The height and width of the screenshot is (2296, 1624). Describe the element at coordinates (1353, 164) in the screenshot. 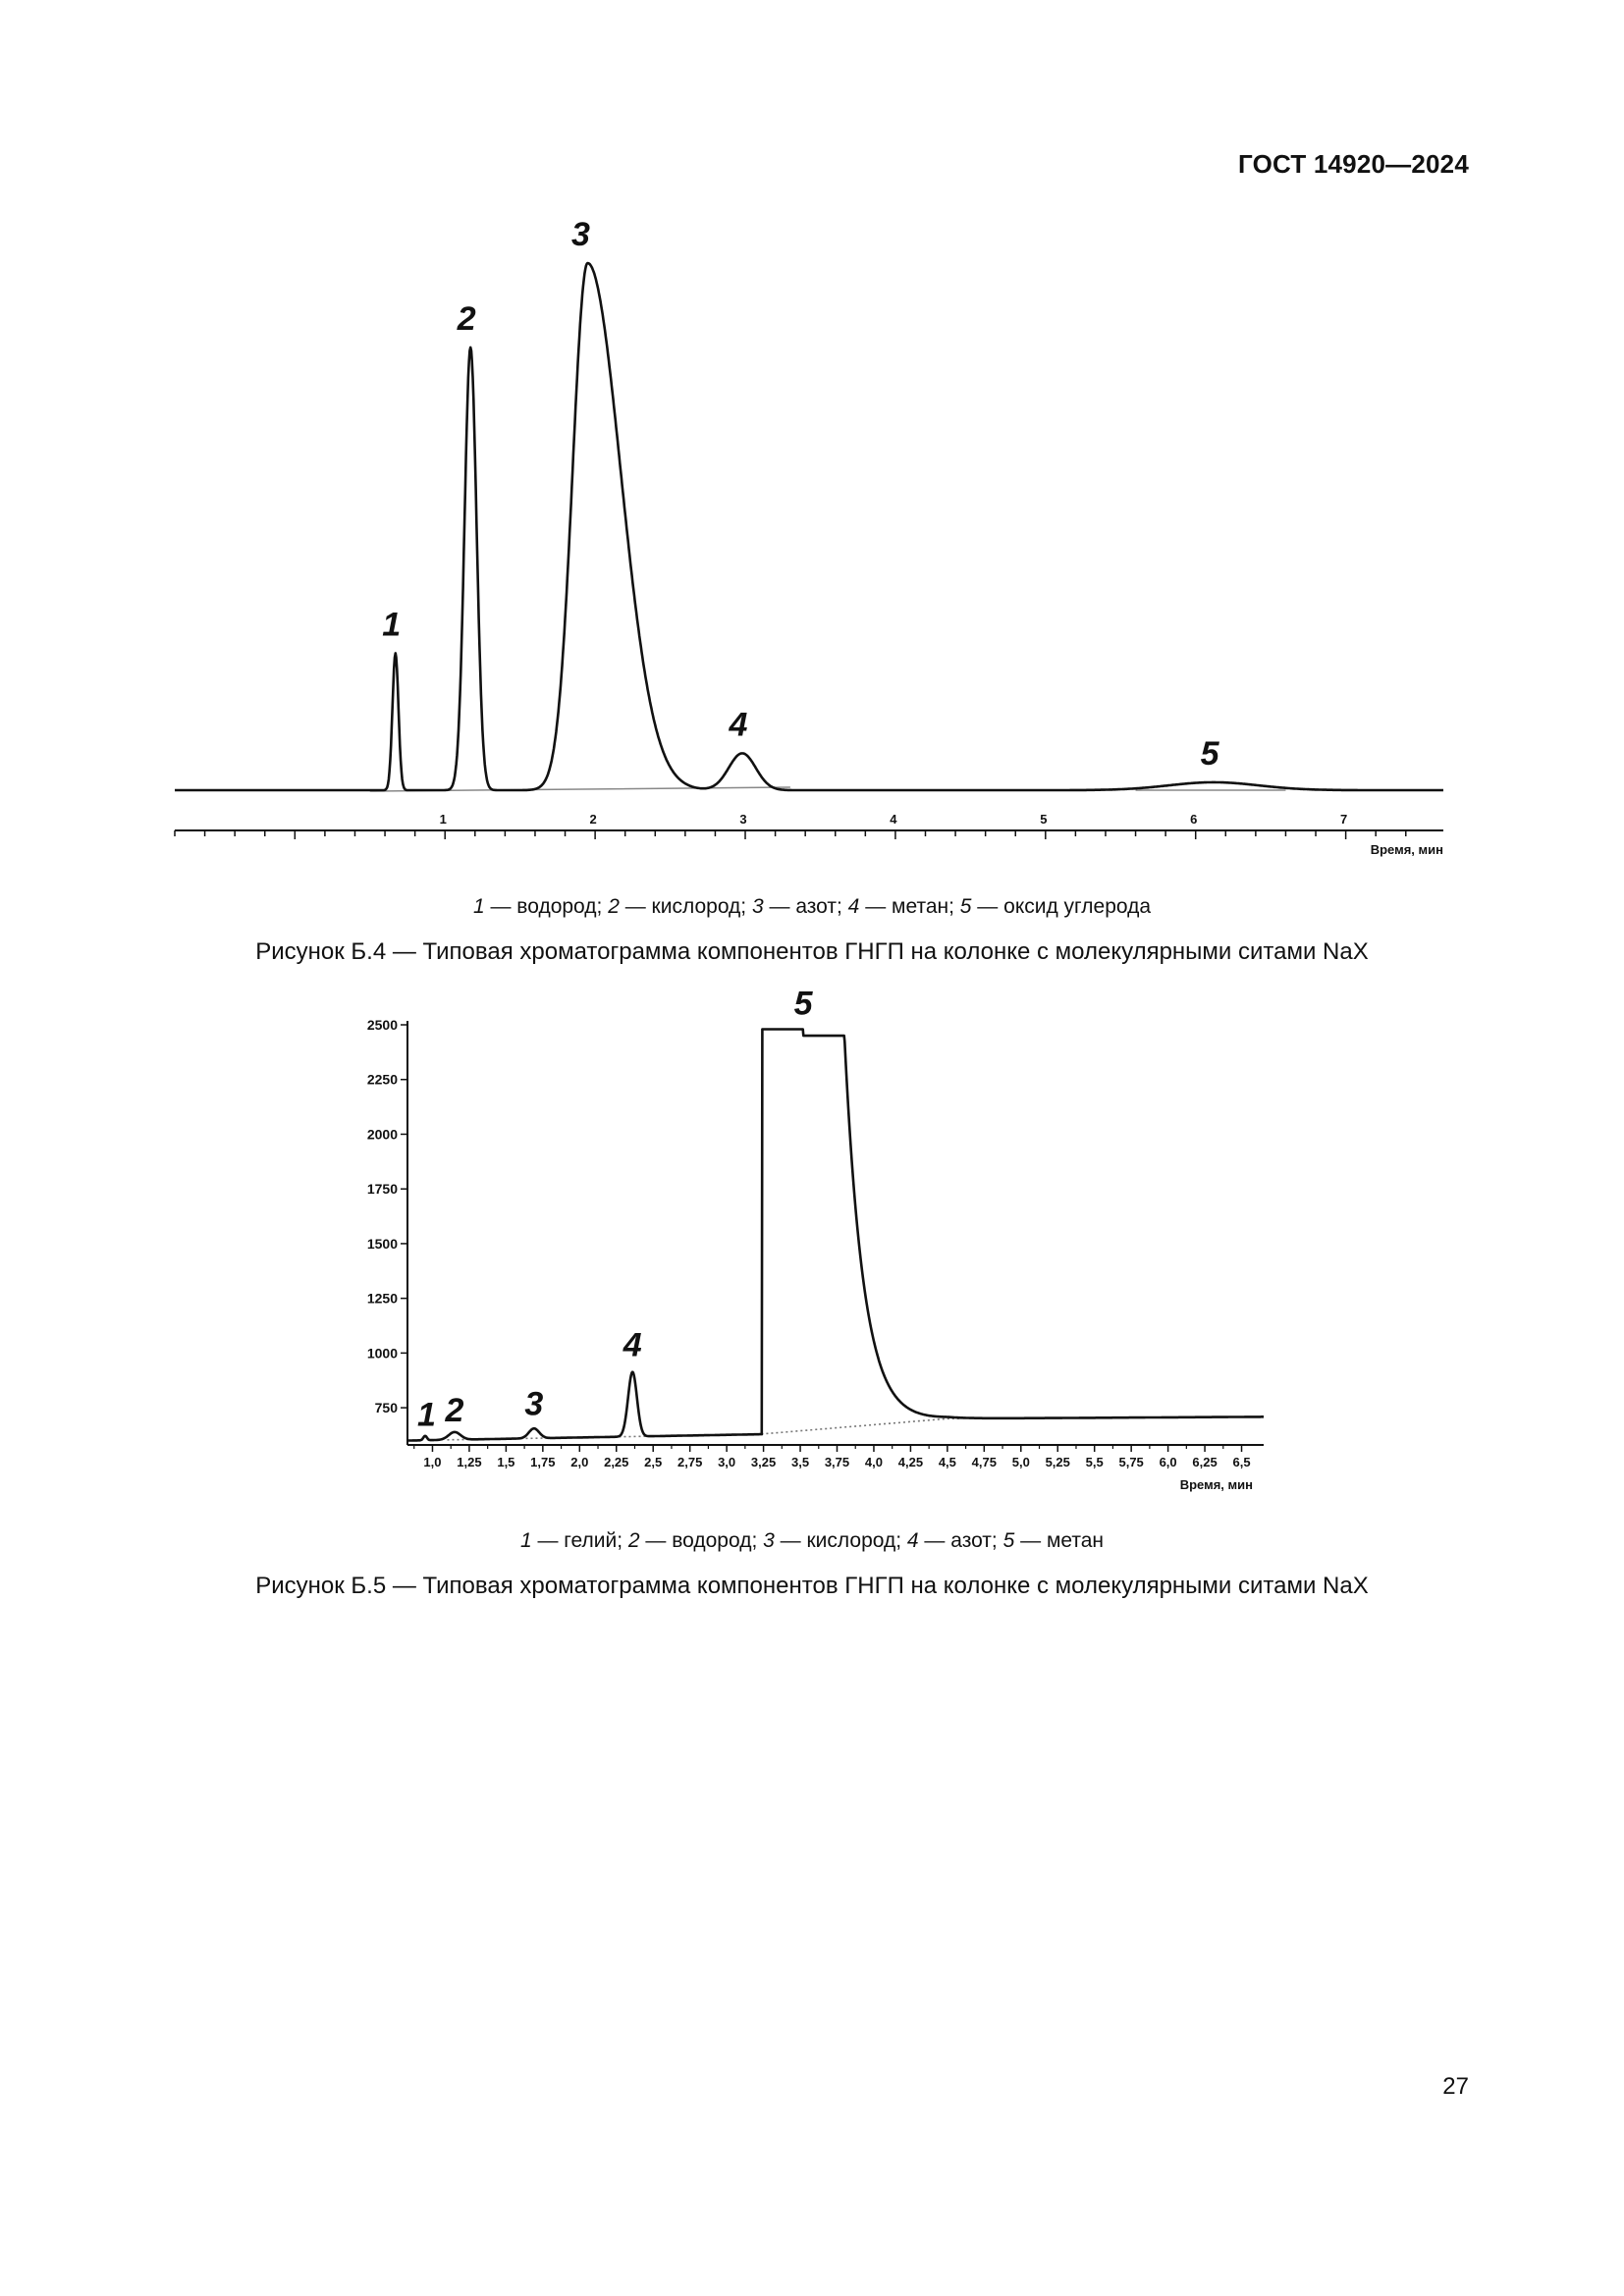

I see `document-header: ГОСТ 14920—2024` at that location.